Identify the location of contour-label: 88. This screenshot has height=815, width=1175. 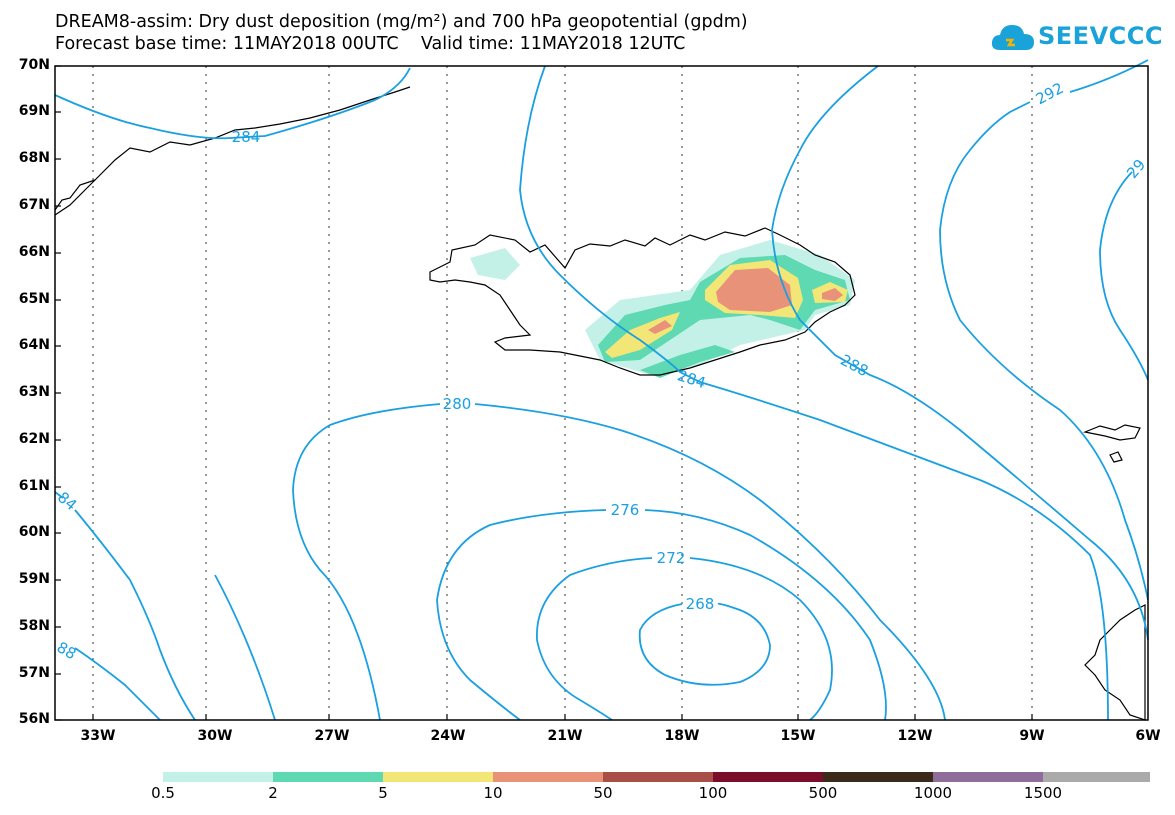
(67, 650).